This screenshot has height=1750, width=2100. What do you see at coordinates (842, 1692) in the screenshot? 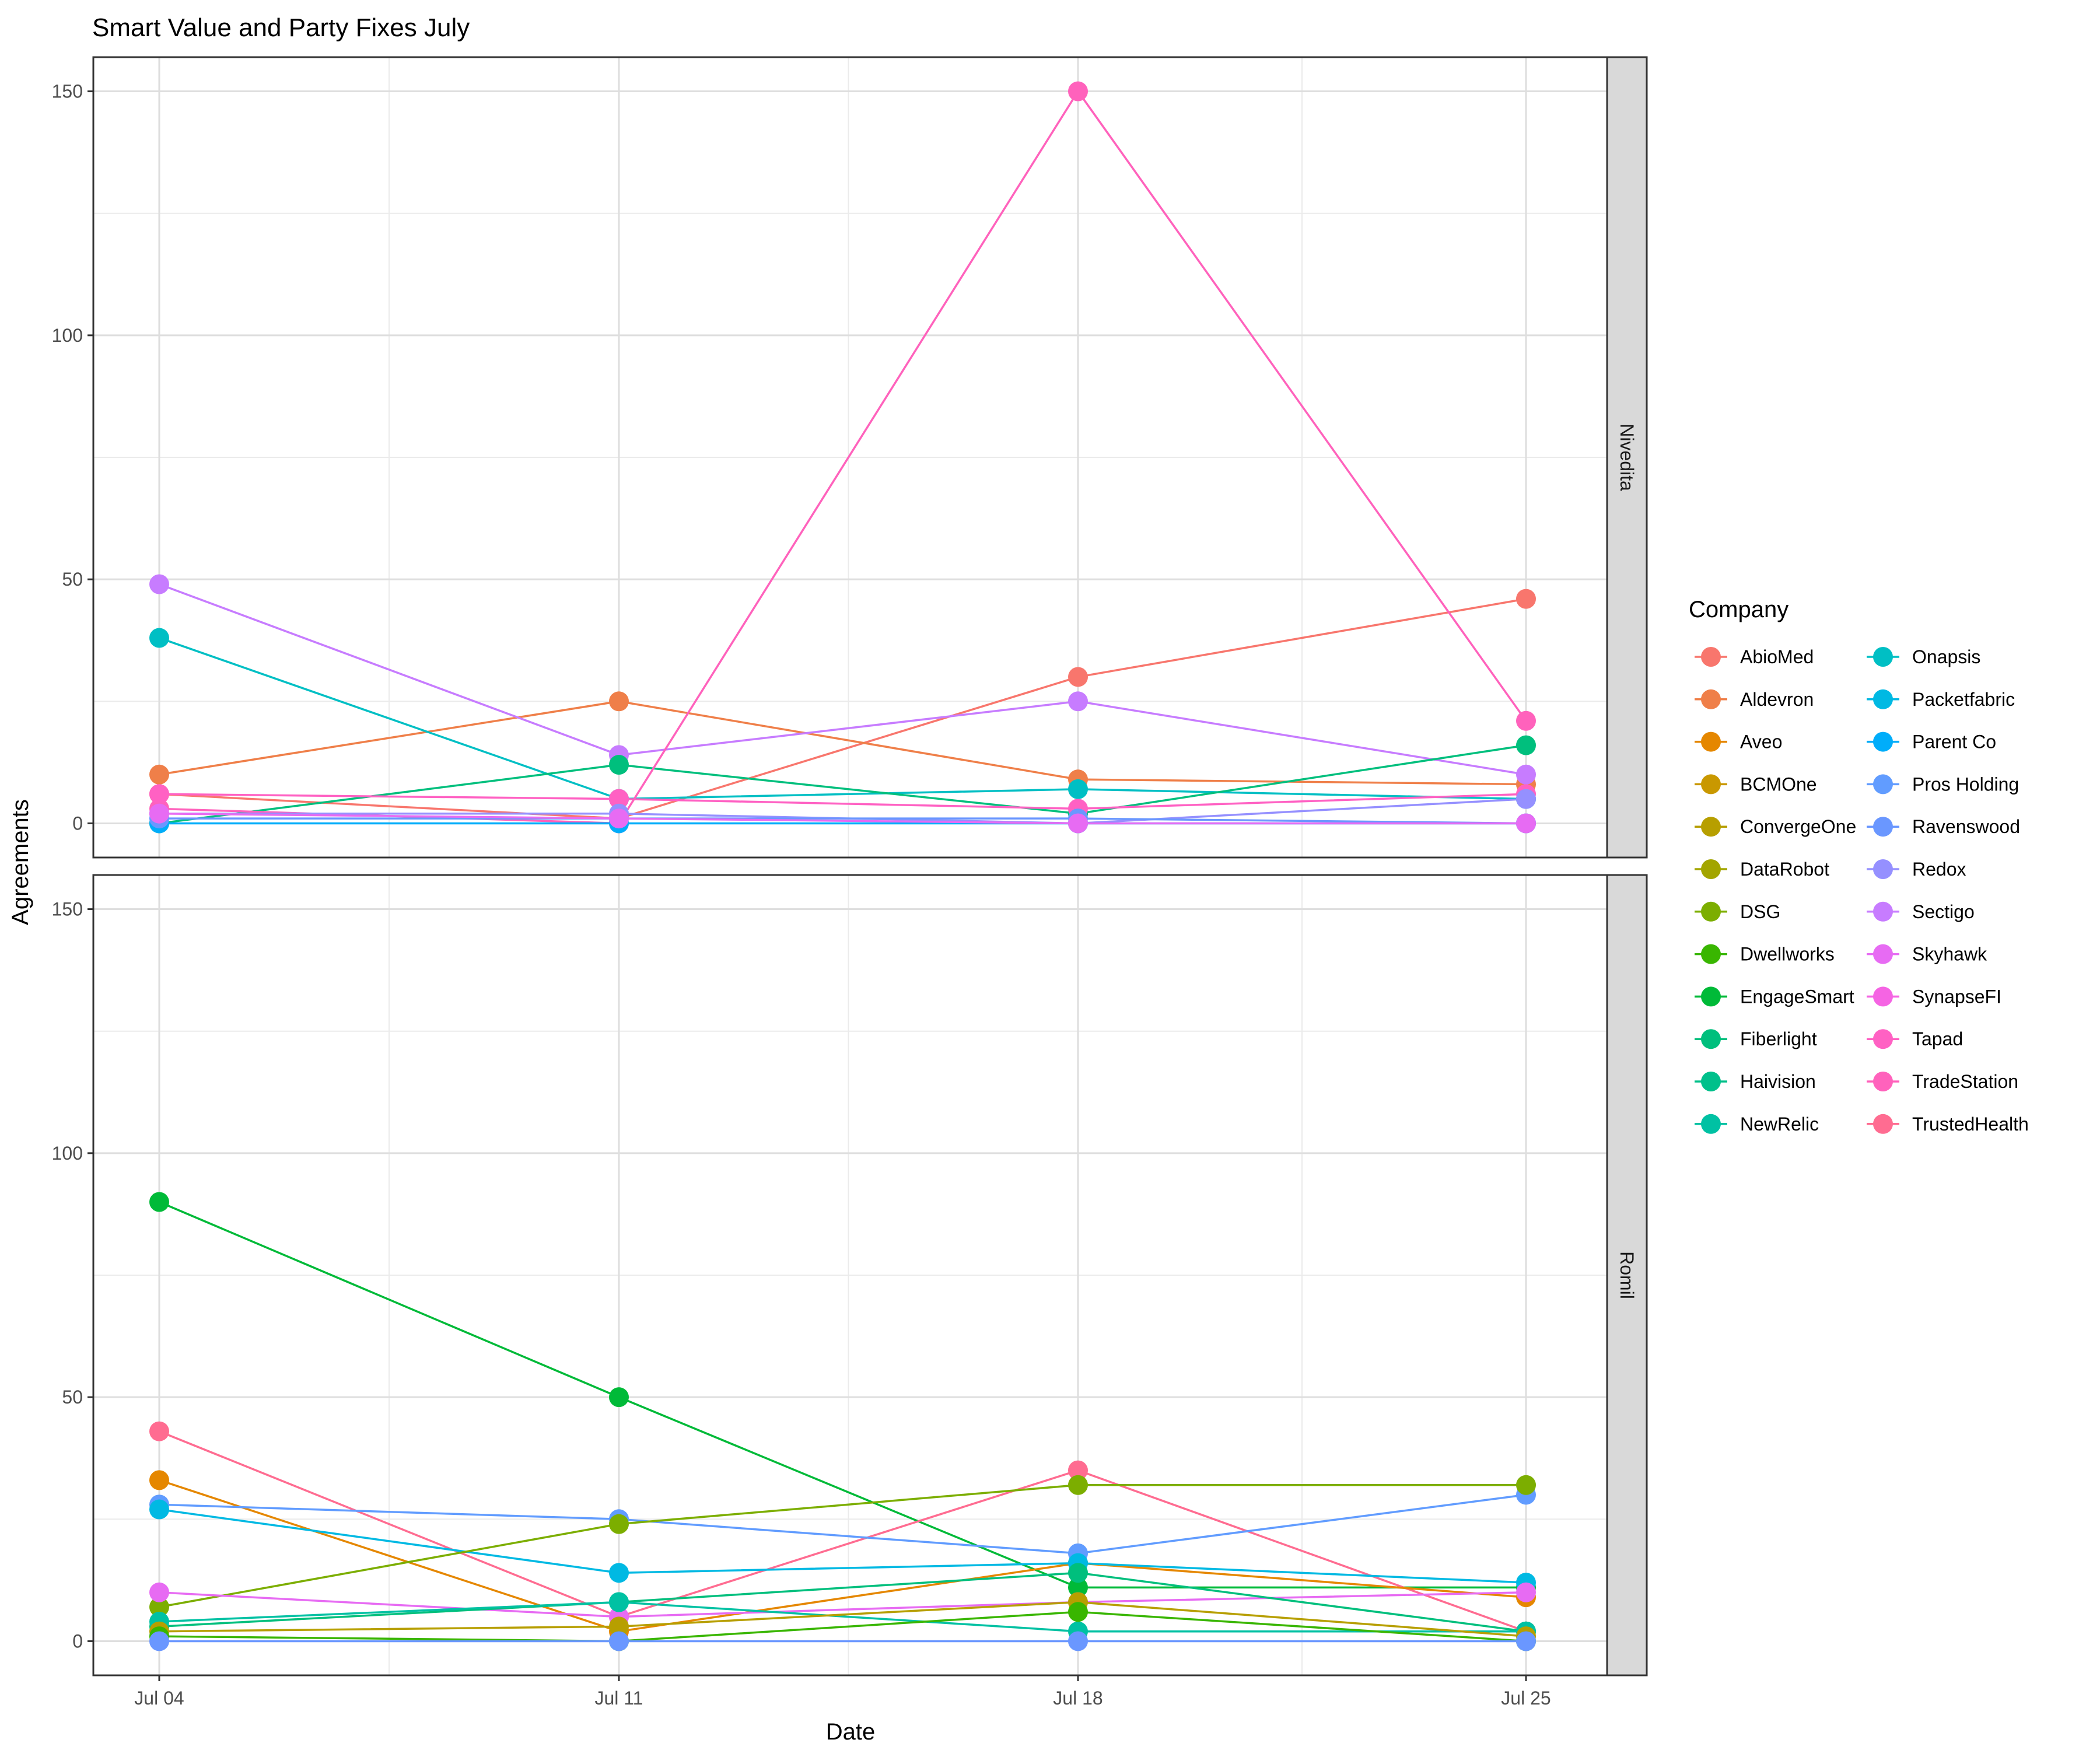
I see `x-axis: Jul 04 Jul 11 Jul 18 Jul 25` at bounding box center [842, 1692].